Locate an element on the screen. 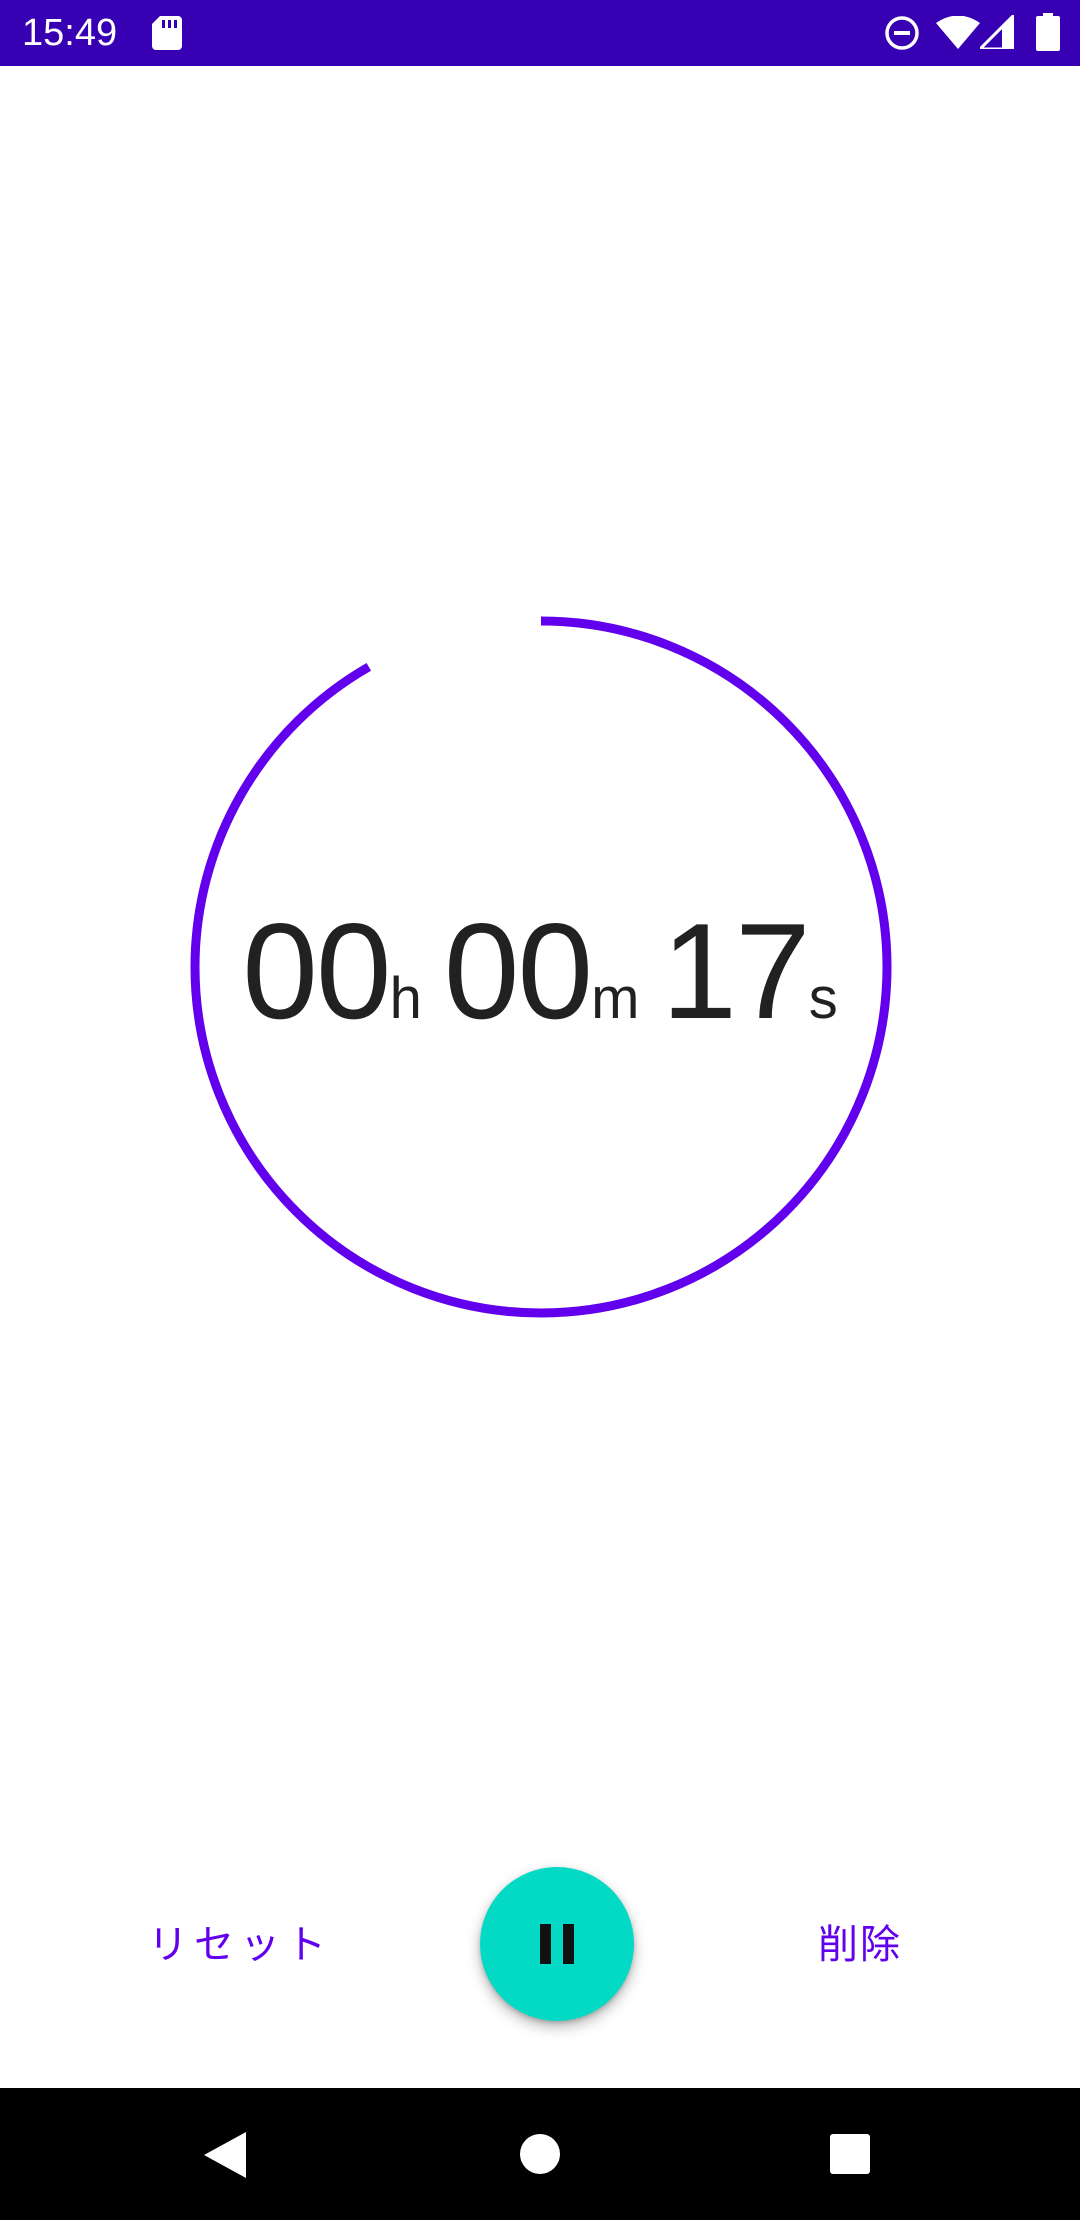 This screenshot has width=1080, height=2220. back-icon is located at coordinates (224, 2155).